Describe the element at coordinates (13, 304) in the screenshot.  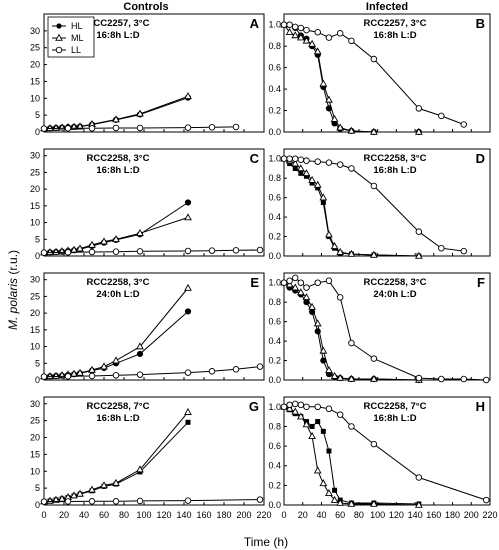
I see `y-axis-label-species: M. polaris` at that location.